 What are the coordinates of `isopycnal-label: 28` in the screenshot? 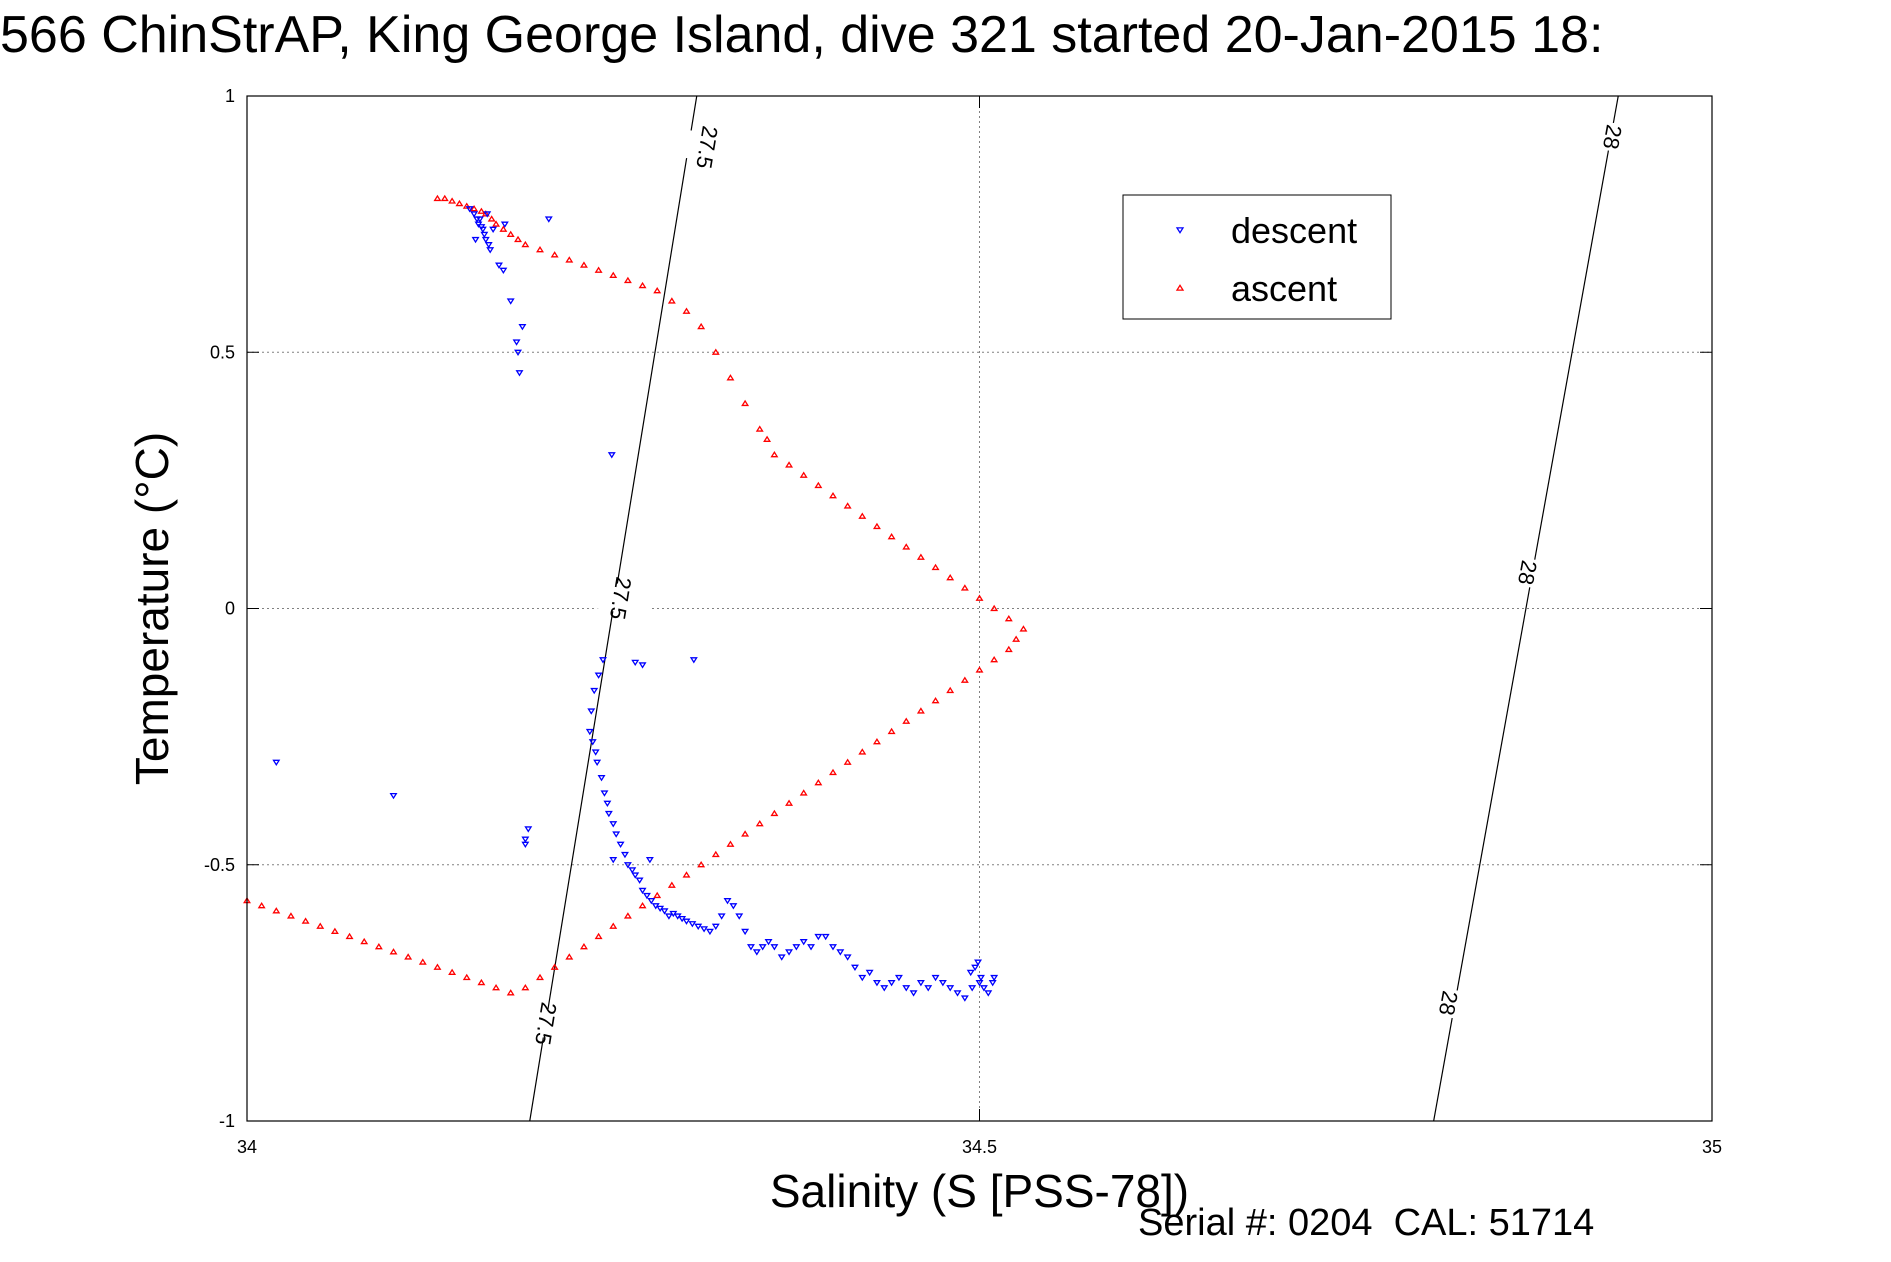 It's located at (1527, 572).